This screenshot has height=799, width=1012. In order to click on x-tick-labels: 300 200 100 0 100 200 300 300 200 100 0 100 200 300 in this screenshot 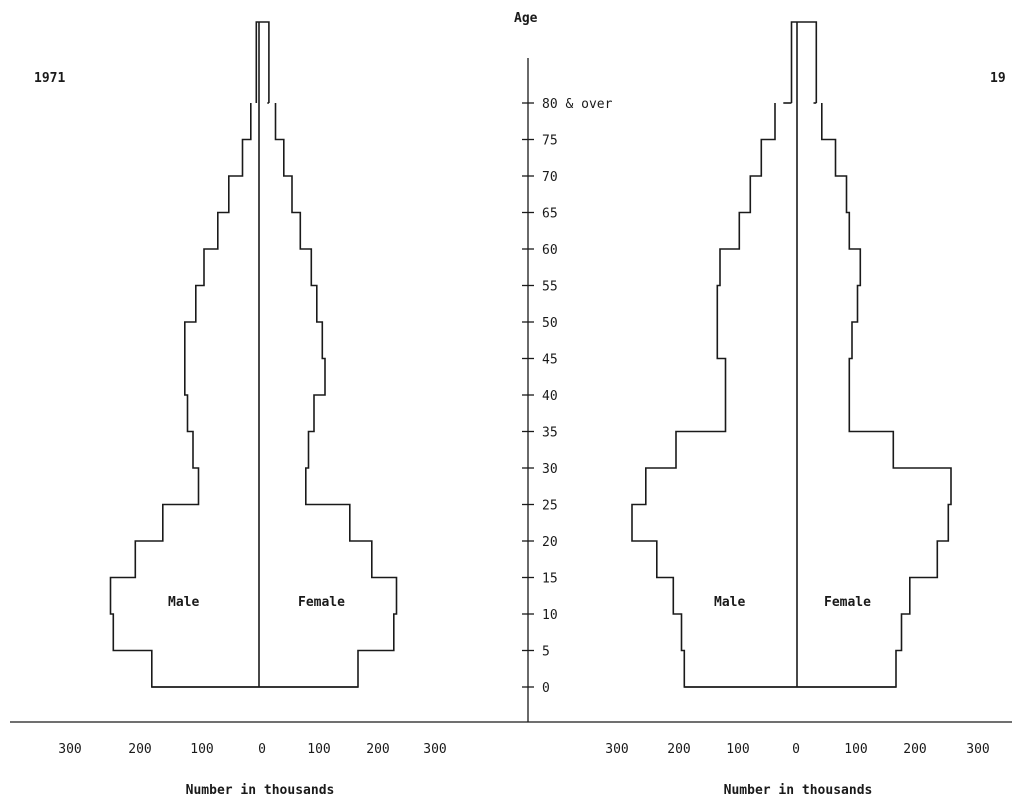, I will do `click(523, 749)`.